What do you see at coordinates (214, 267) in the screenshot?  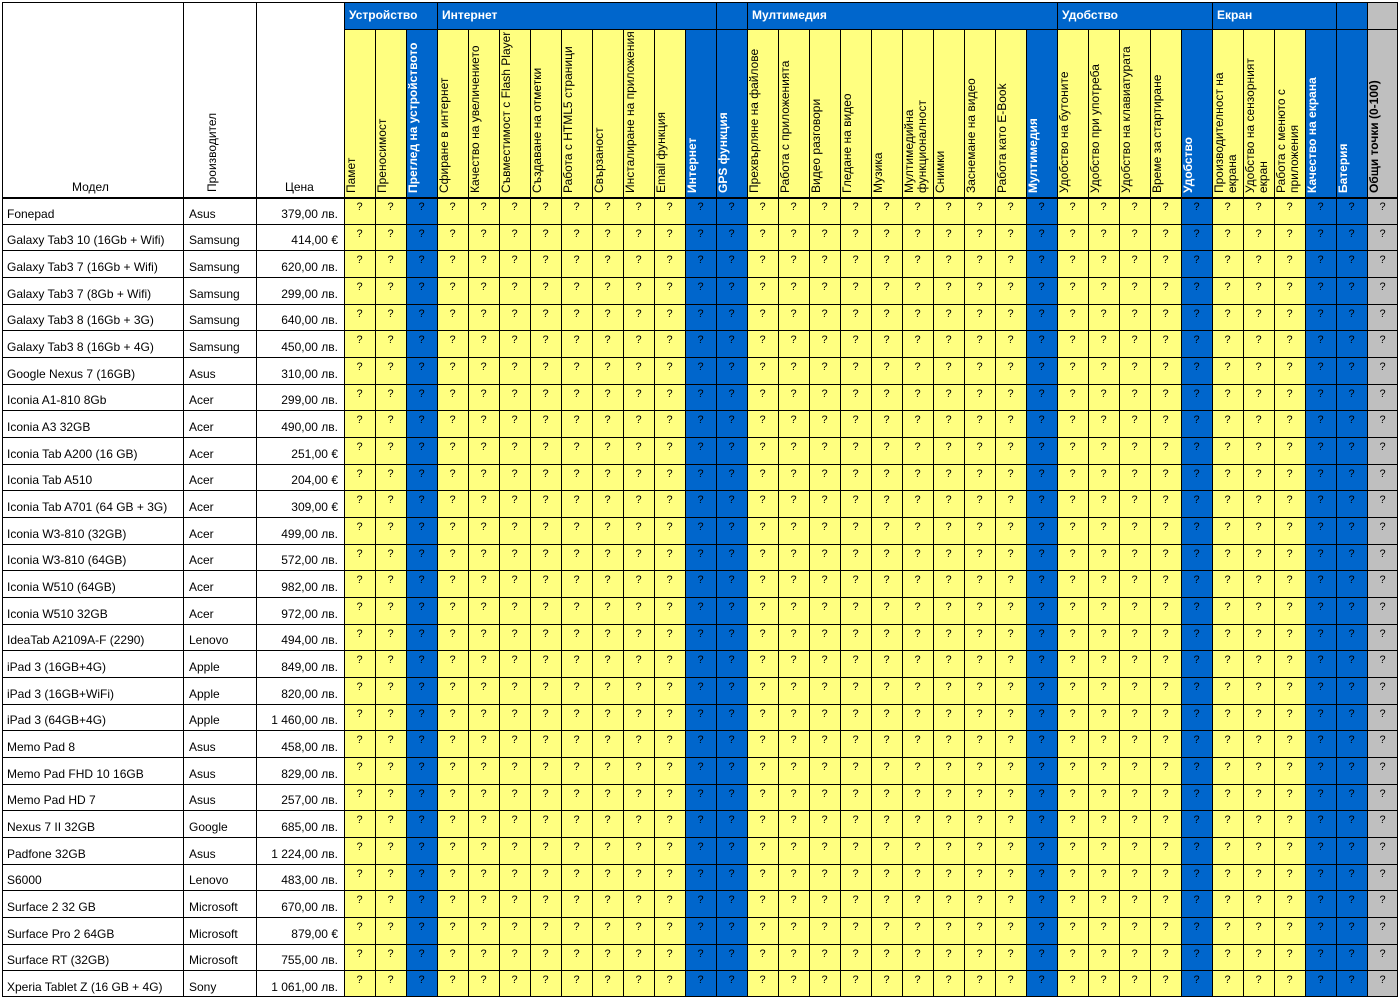 I see `row-maker: Samsung` at bounding box center [214, 267].